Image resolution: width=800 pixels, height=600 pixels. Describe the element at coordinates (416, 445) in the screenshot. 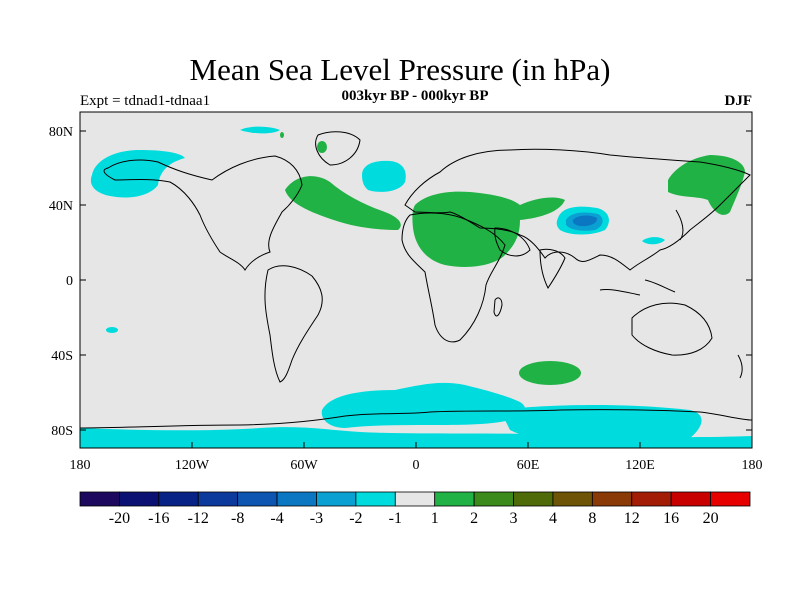

I see `lon-ticks` at that location.